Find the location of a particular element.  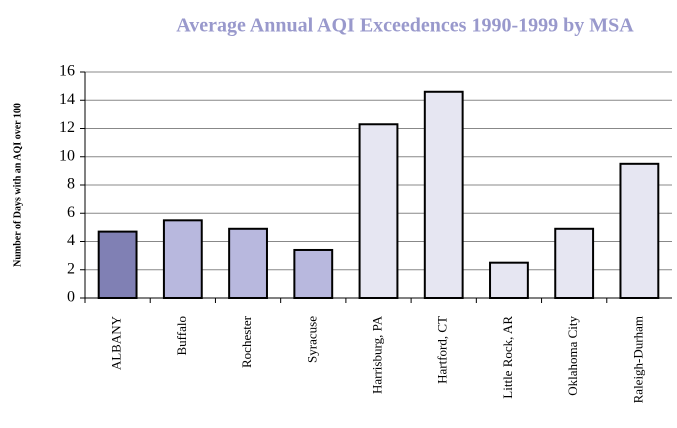

x-tick-label: ALBANY is located at coordinates (116, 342).